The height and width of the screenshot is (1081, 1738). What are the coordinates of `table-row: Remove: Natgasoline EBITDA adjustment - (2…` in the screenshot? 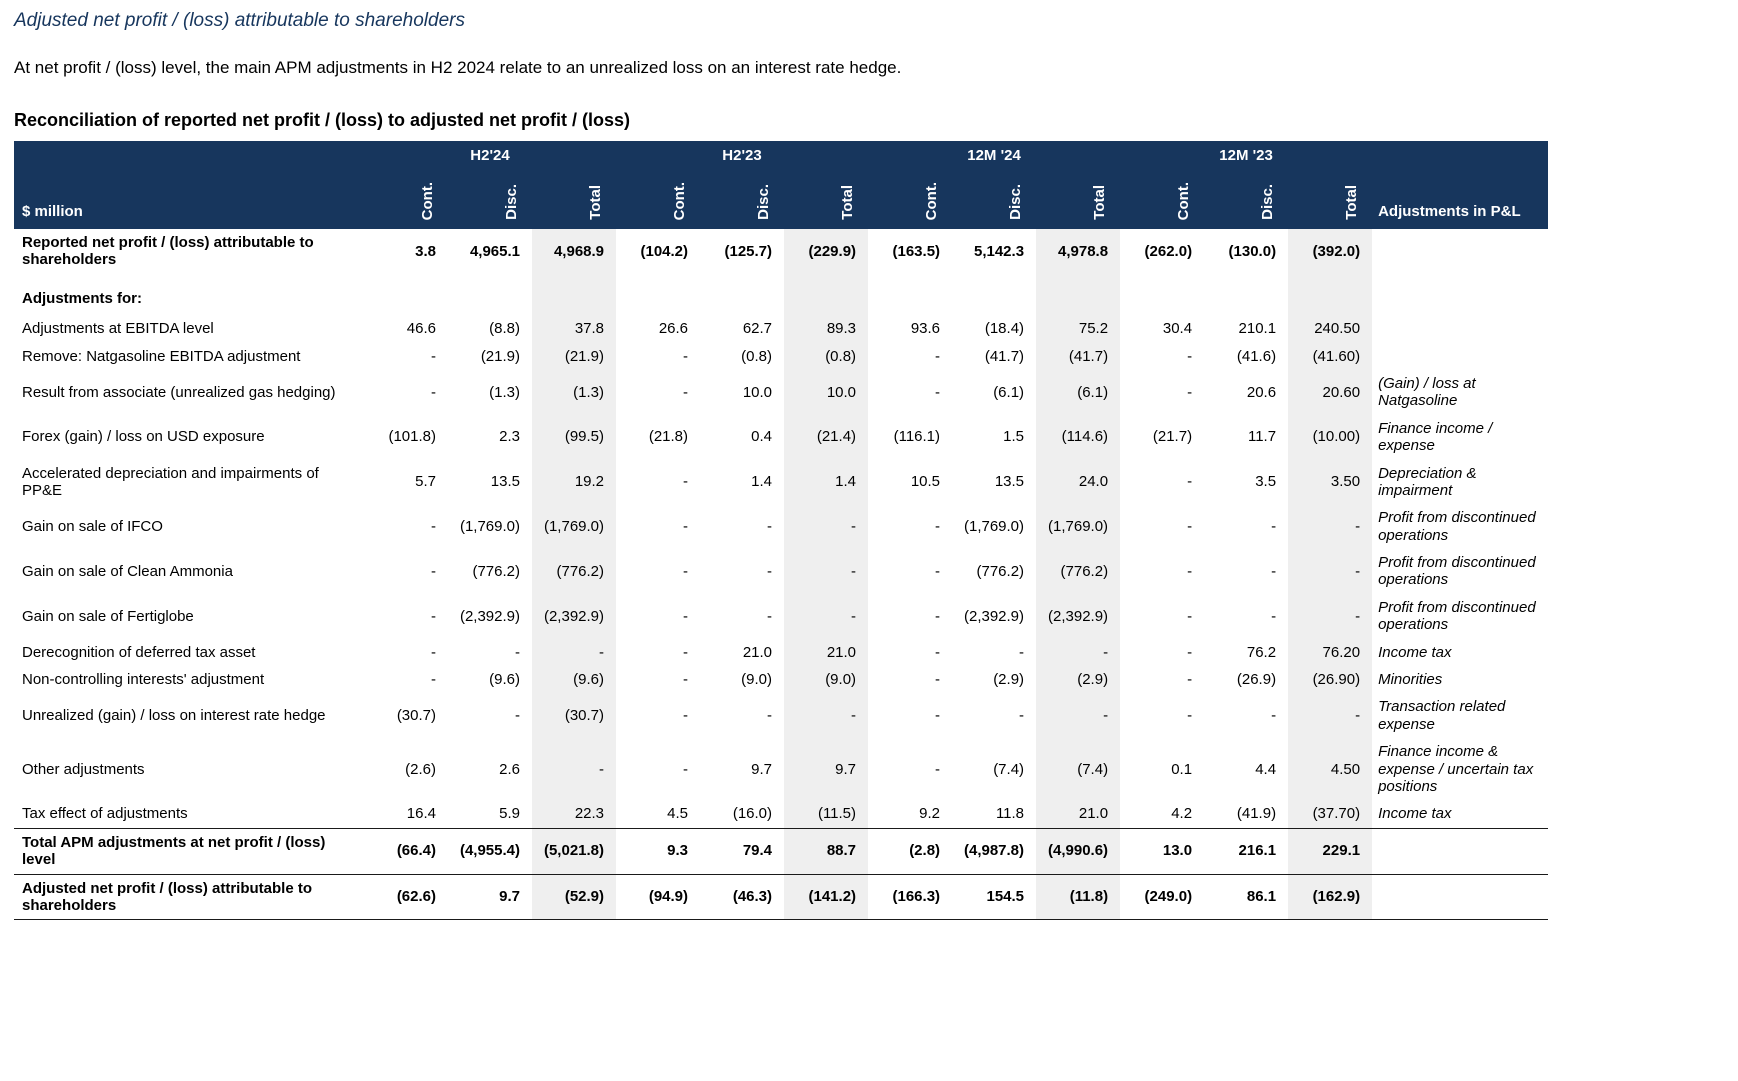 It's located at (781, 356).